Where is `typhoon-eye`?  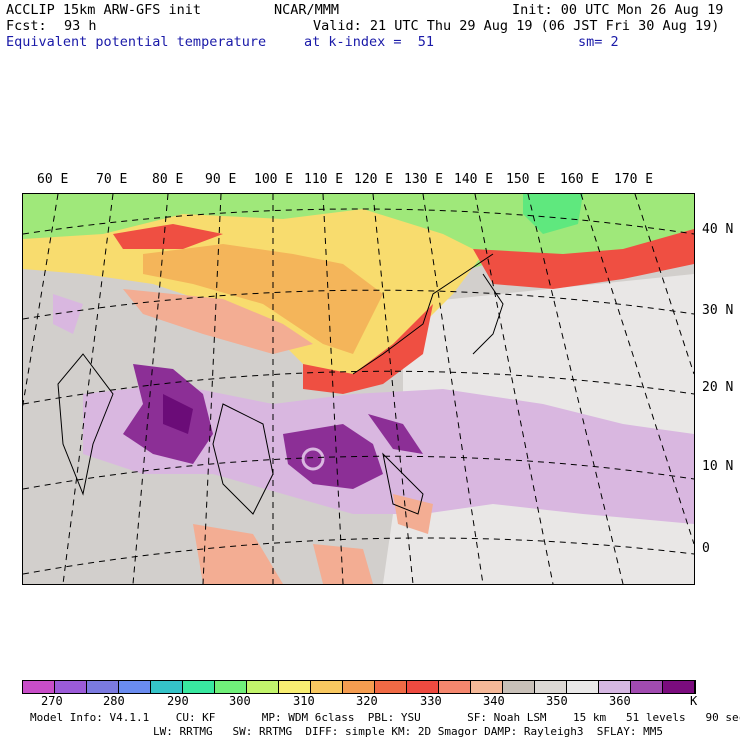 typhoon-eye is located at coordinates (313, 459).